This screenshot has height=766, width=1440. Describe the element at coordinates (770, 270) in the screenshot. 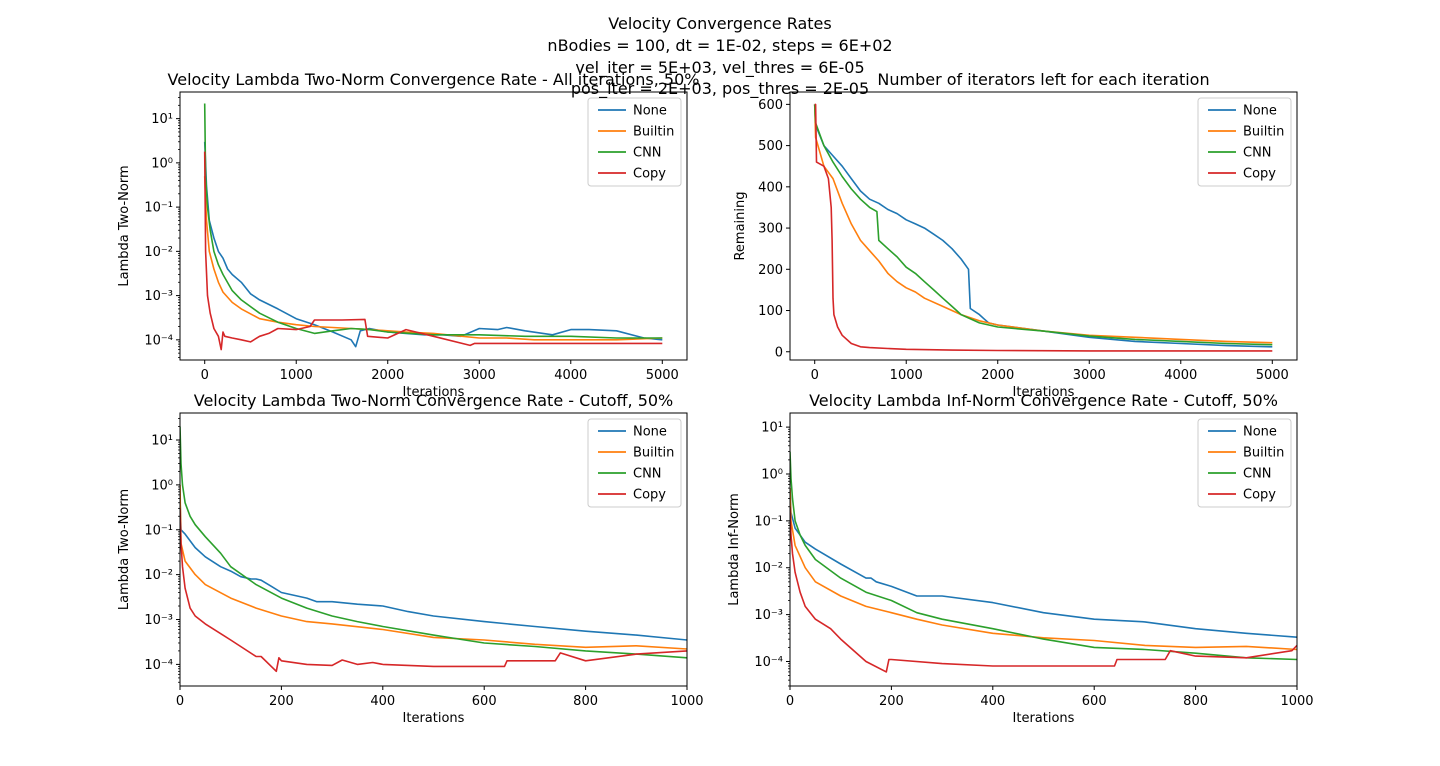

I see `y-tick-label: 200` at that location.